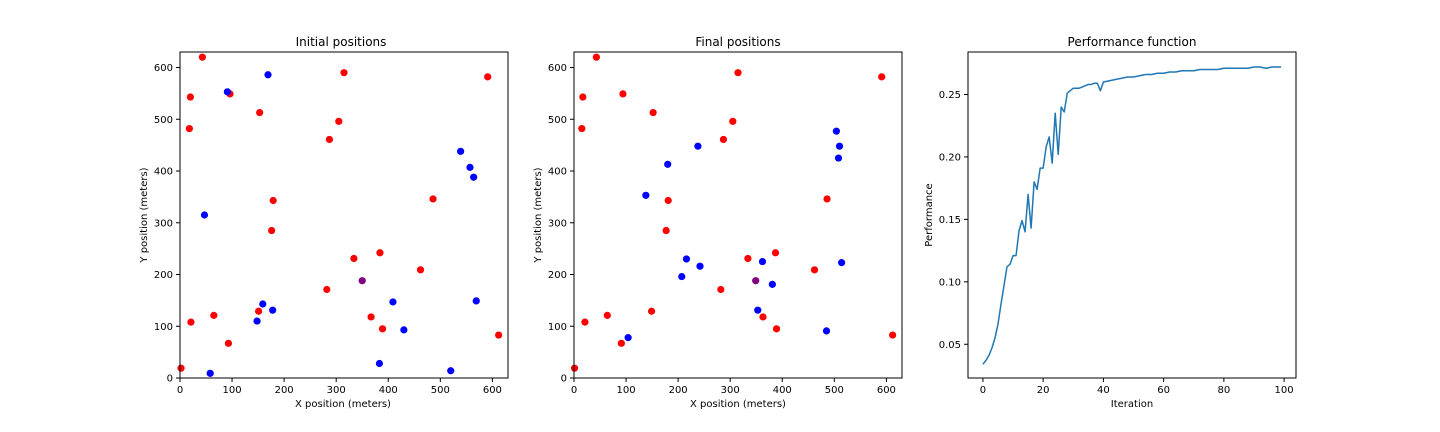  Describe the element at coordinates (163, 223) in the screenshot. I see `y-tick-label: 300` at that location.